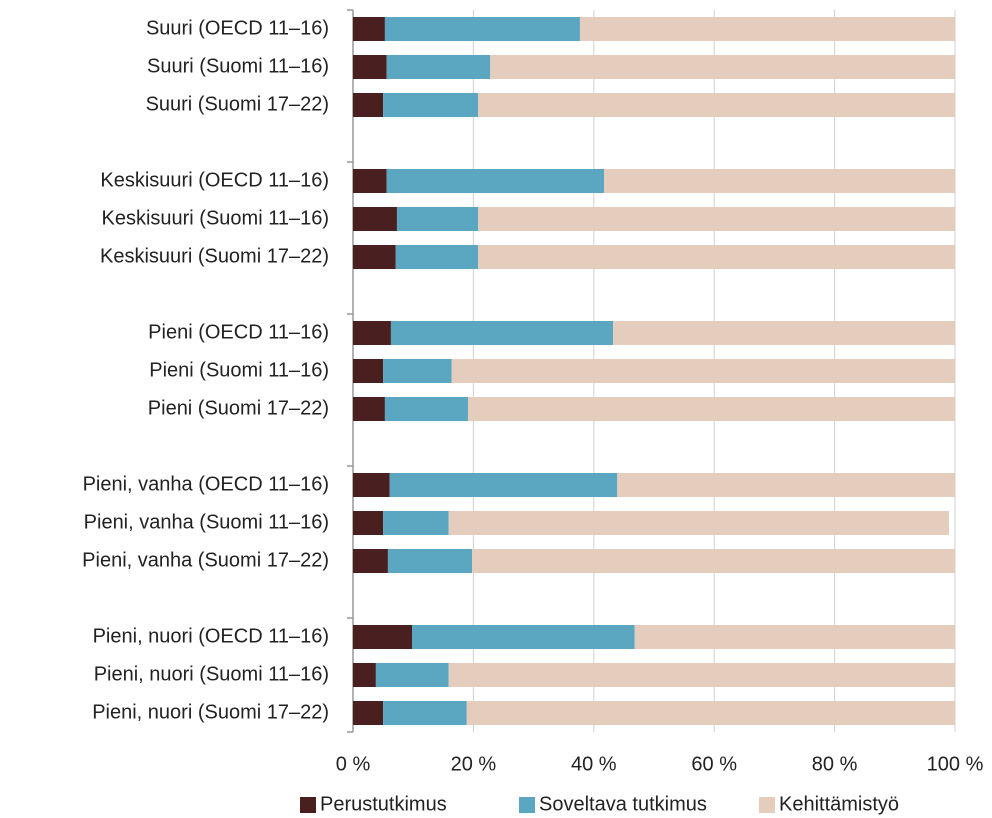  What do you see at coordinates (594, 764) in the screenshot?
I see `x-tick-label: 40 %` at bounding box center [594, 764].